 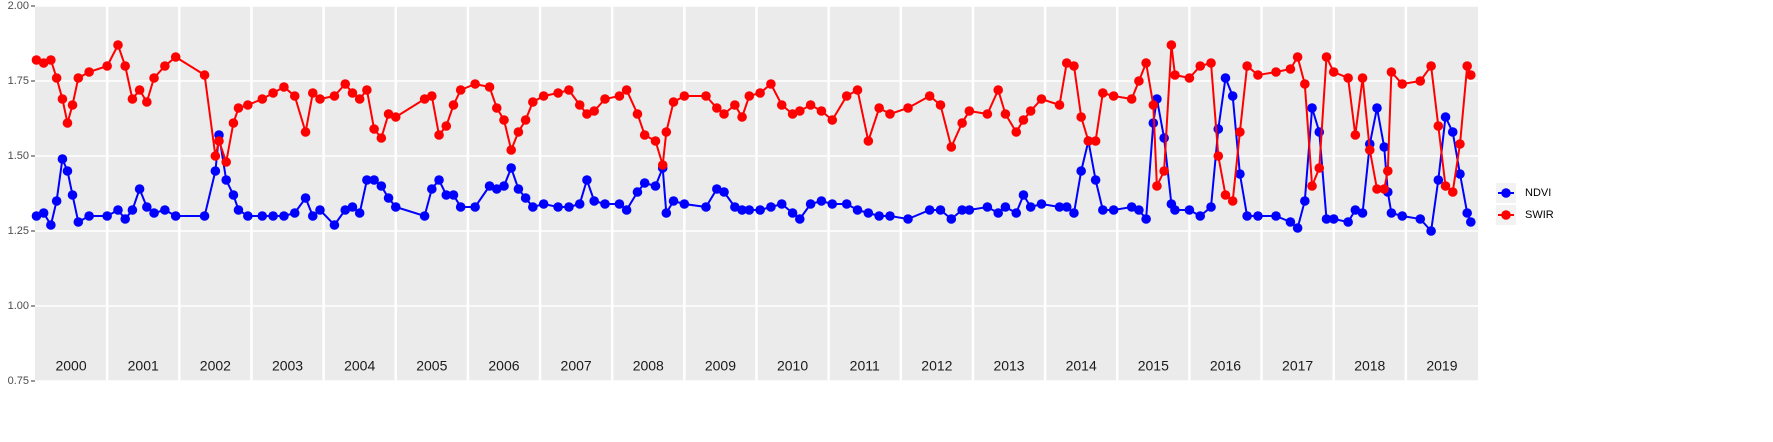 I want to click on legend-label: NDVI, so click(x=1538, y=193).